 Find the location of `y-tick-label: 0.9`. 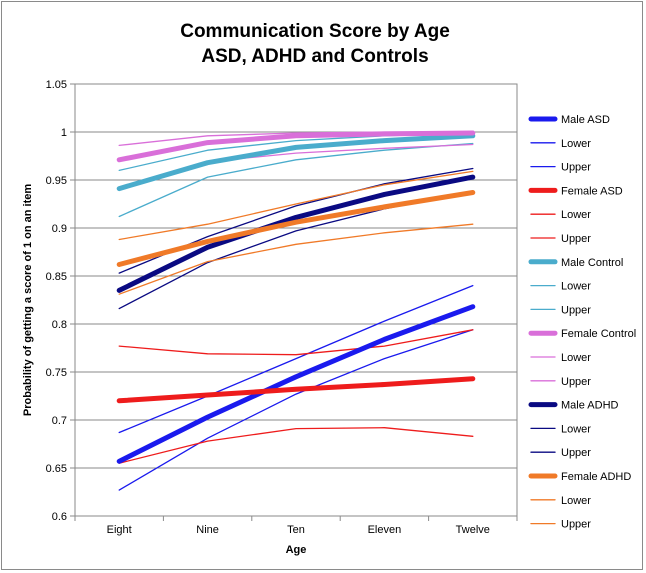

y-tick-label: 0.9 is located at coordinates (59, 229).